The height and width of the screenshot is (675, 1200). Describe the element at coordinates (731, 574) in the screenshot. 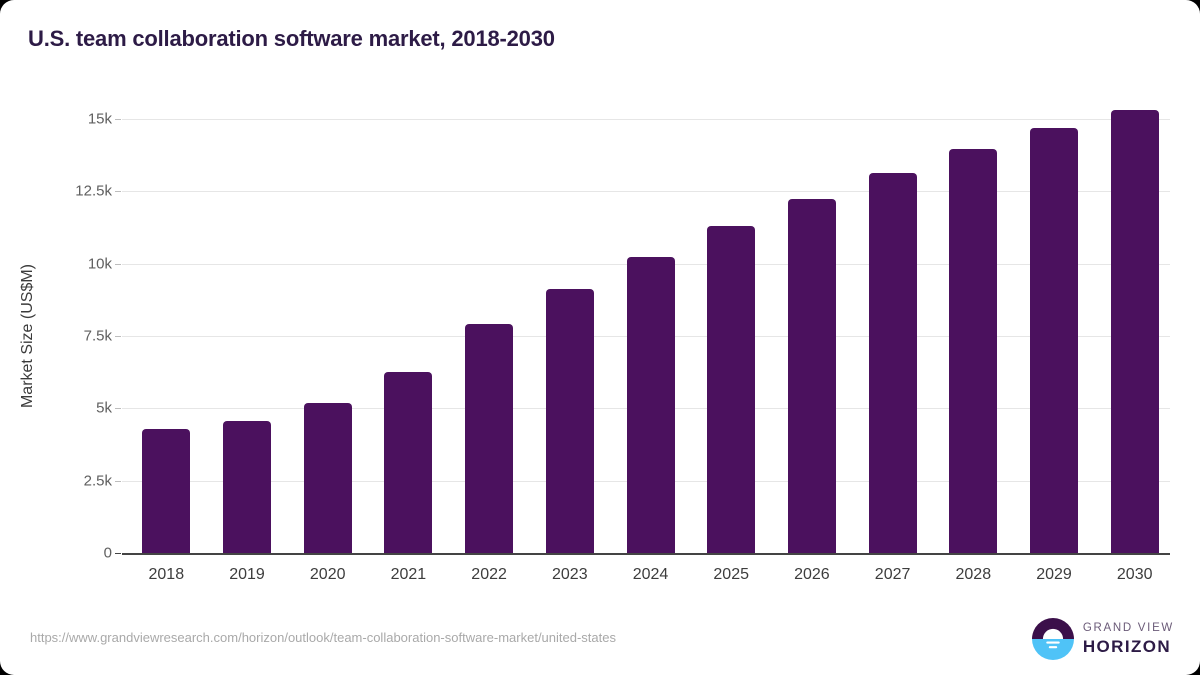

I see `x-axis-tick-label-2025: 2025` at that location.